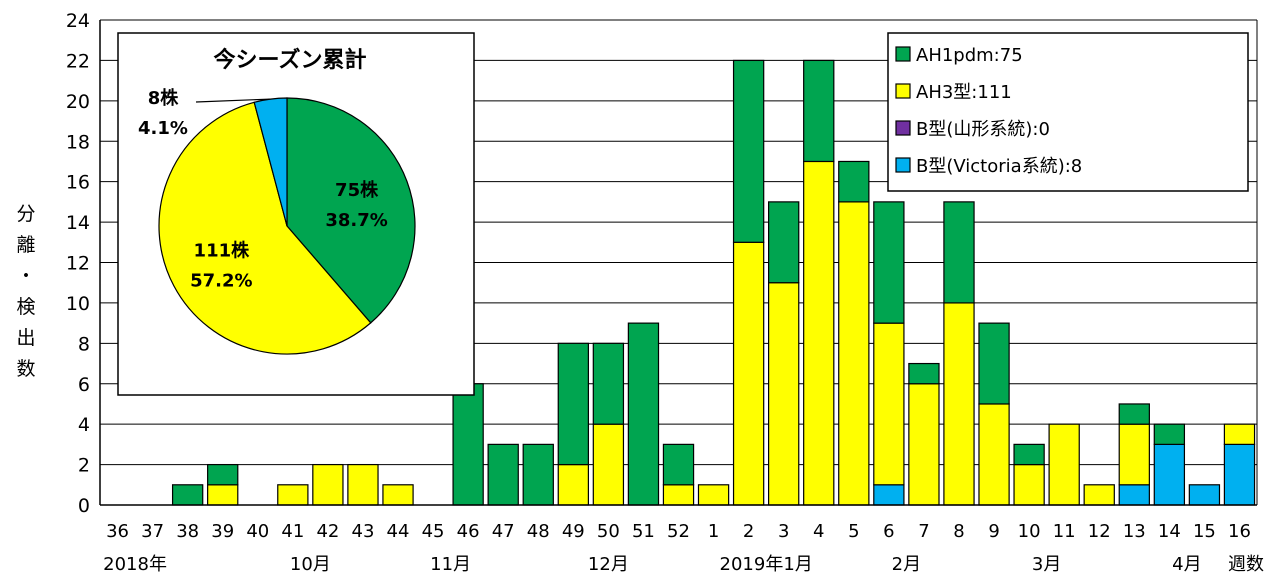  What do you see at coordinates (78, 223) in the screenshot?
I see `y-tick-label: 14` at bounding box center [78, 223].